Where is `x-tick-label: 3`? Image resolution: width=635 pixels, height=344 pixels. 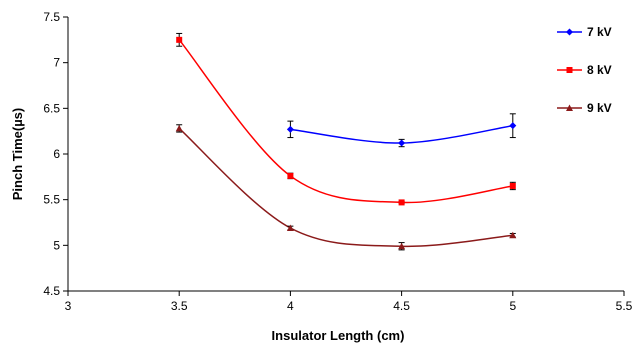
x-tick-label: 3 is located at coordinates (68, 306).